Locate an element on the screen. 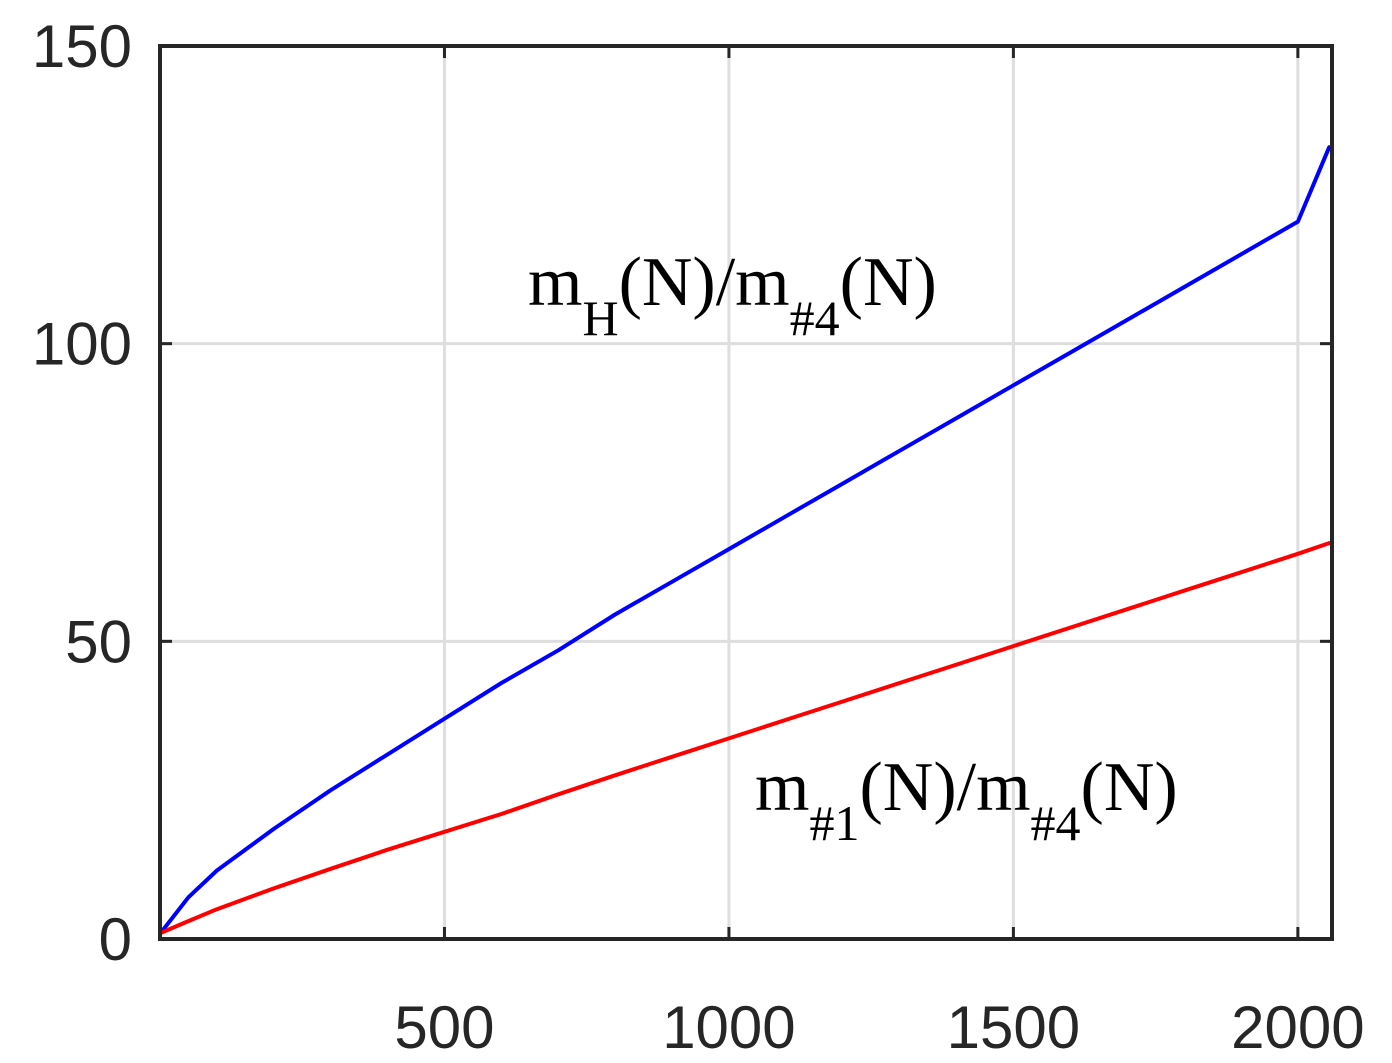 This screenshot has height=1063, width=1392. annotation-m1-sub2: #4 is located at coordinates (1056, 823).